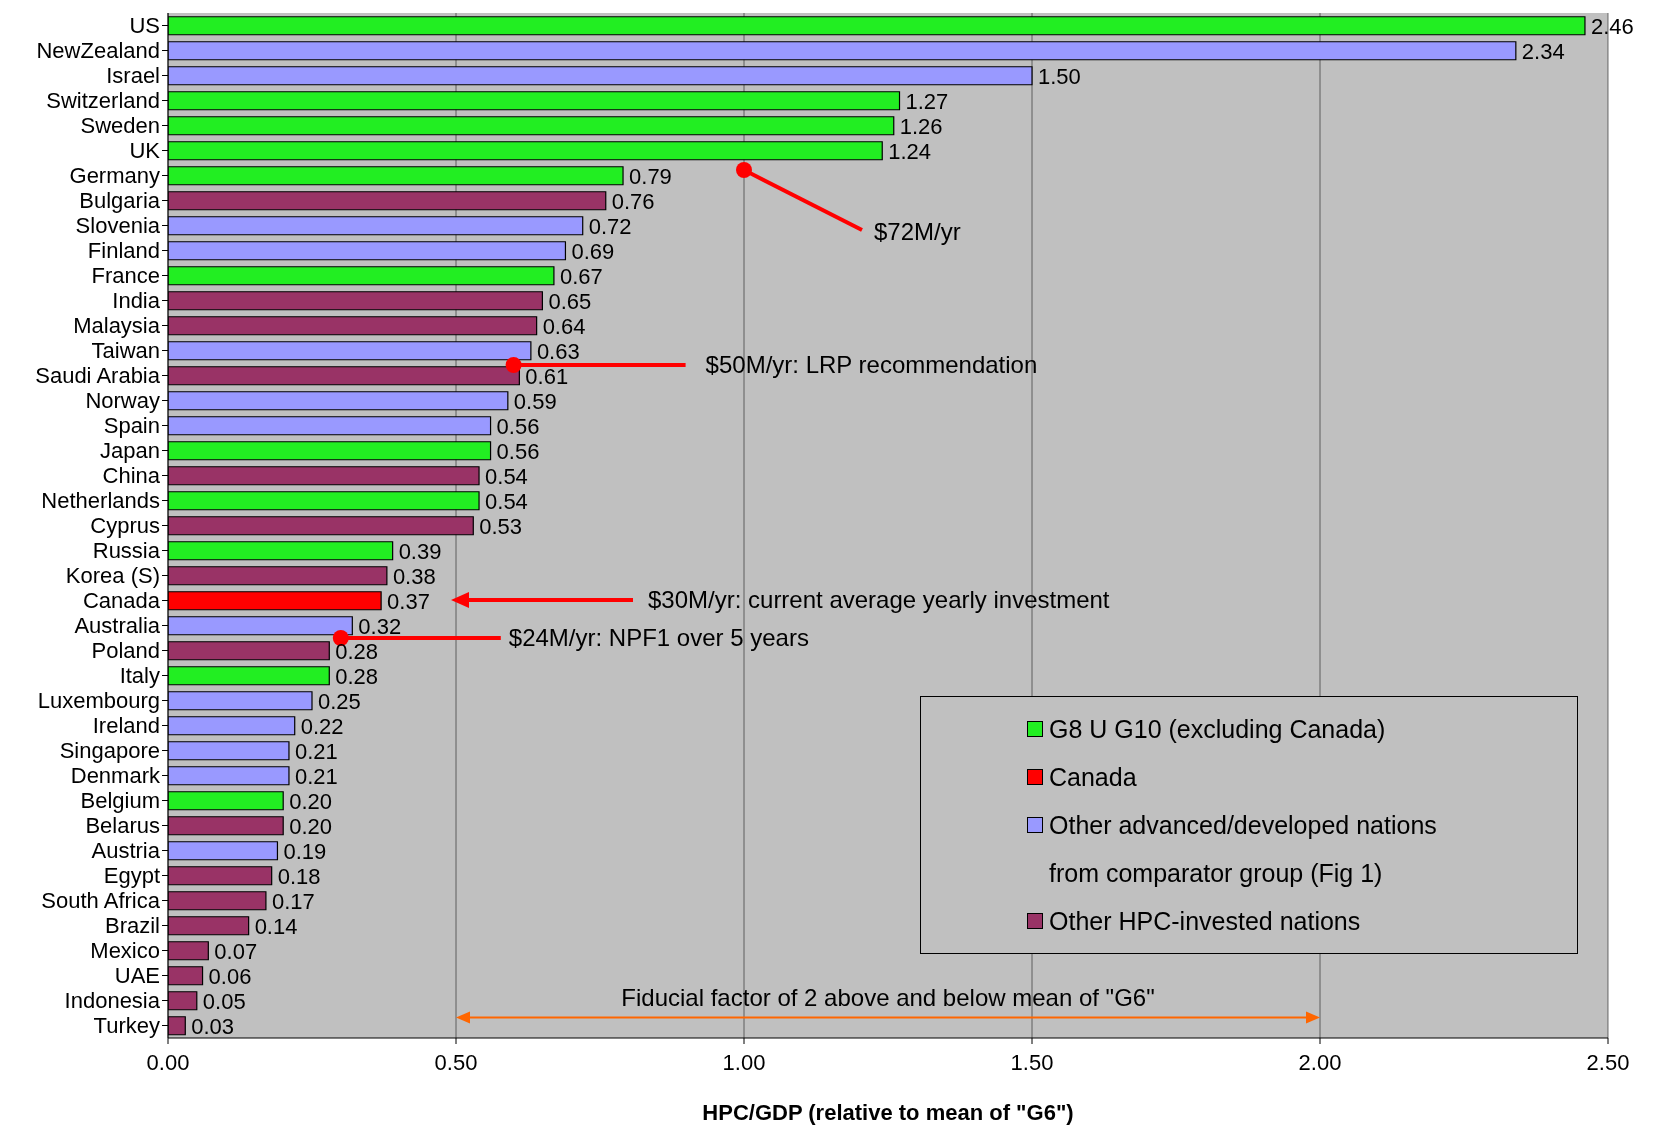  Describe the element at coordinates (131, 426) in the screenshot. I see `y-tick-label: Spain` at that location.